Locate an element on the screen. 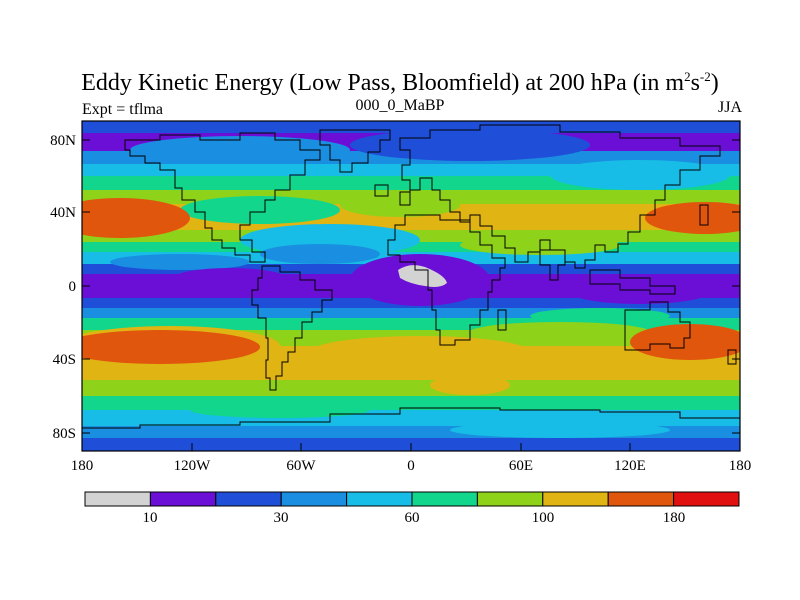 The height and width of the screenshot is (600, 800). blob-satl-yellow is located at coordinates (420, 352).